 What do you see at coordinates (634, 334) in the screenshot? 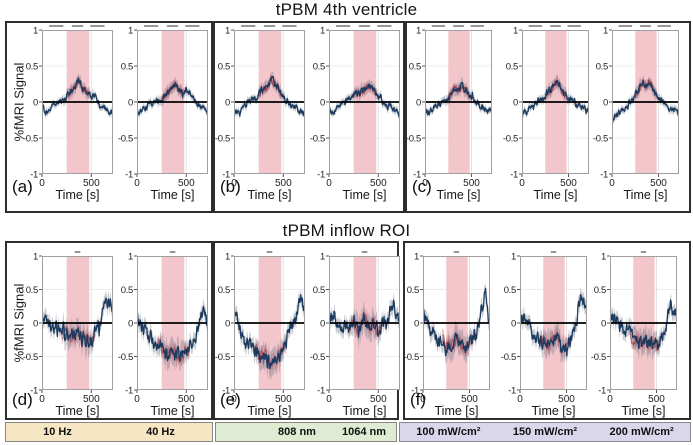
I see `subplot-f-3: 0 500 1 0.5 0 -0.5 -1 Time [s]` at bounding box center [634, 334].